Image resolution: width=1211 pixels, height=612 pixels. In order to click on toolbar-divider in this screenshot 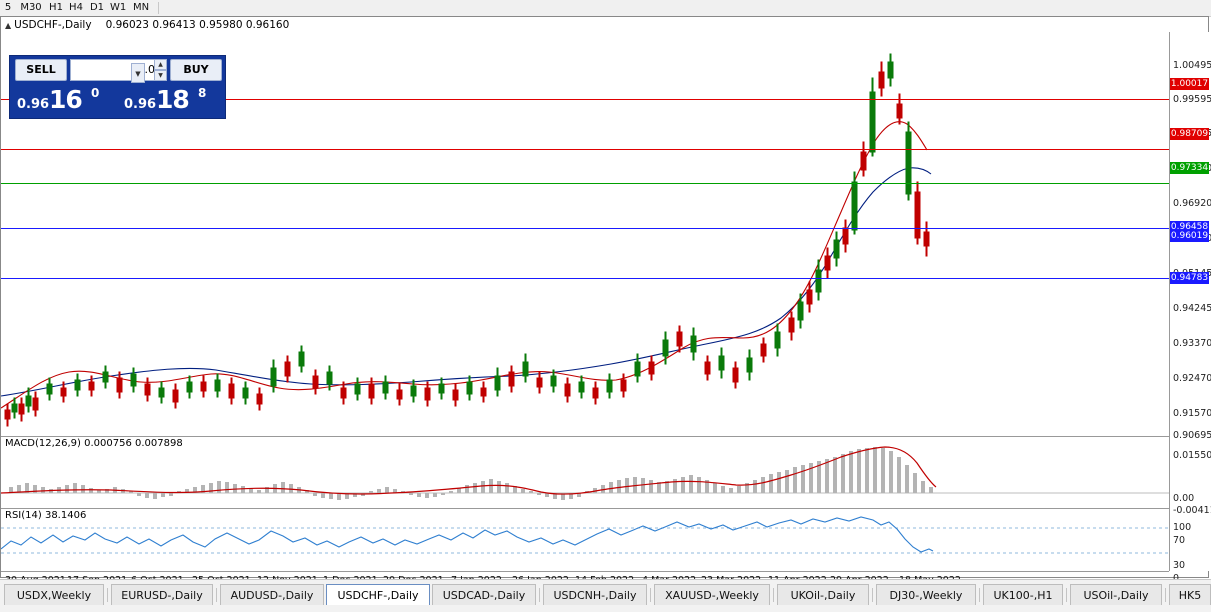, I will do `click(158, 8)`.